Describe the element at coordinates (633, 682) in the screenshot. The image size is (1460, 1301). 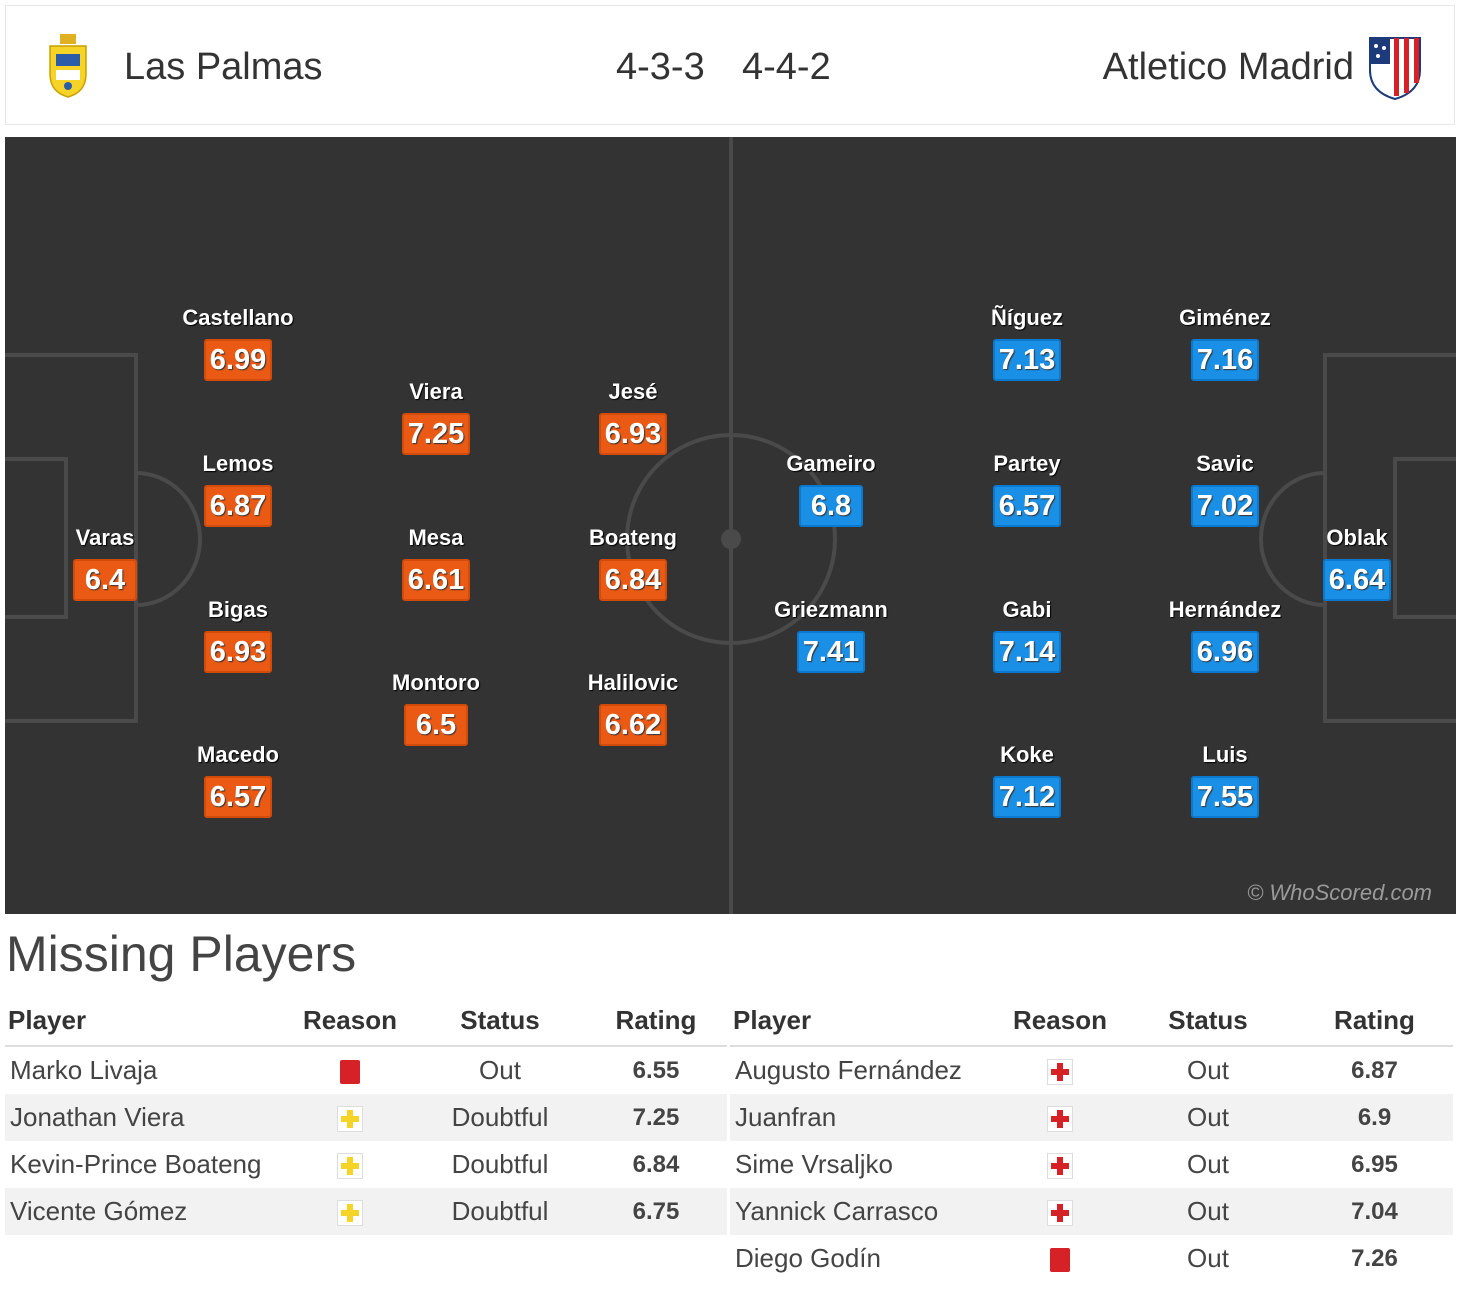
I see `player-name: Halilovic` at that location.